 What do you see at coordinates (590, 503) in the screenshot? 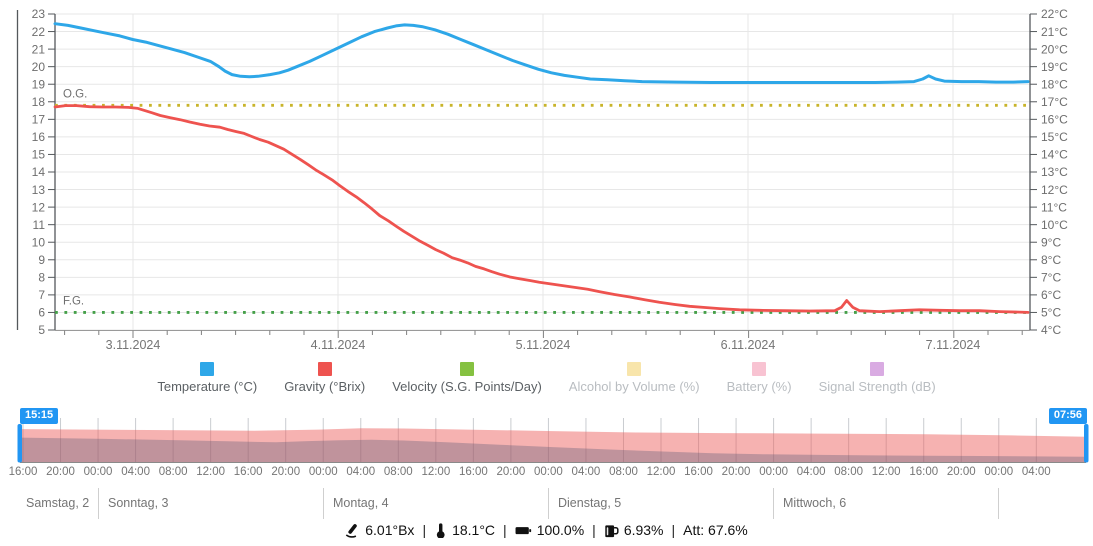
I see `day-label: Dienstag, 5` at bounding box center [590, 503].